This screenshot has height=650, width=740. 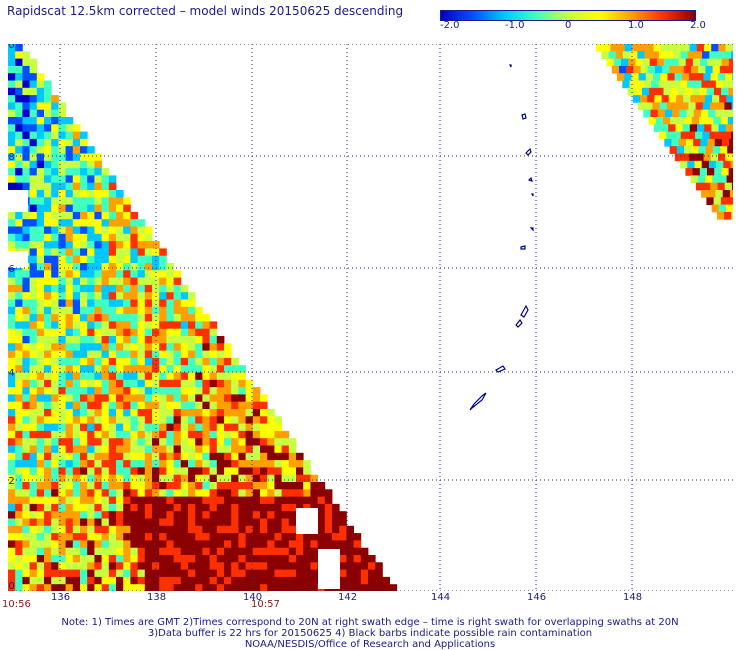 I want to click on lon-label: 148, so click(x=633, y=597).